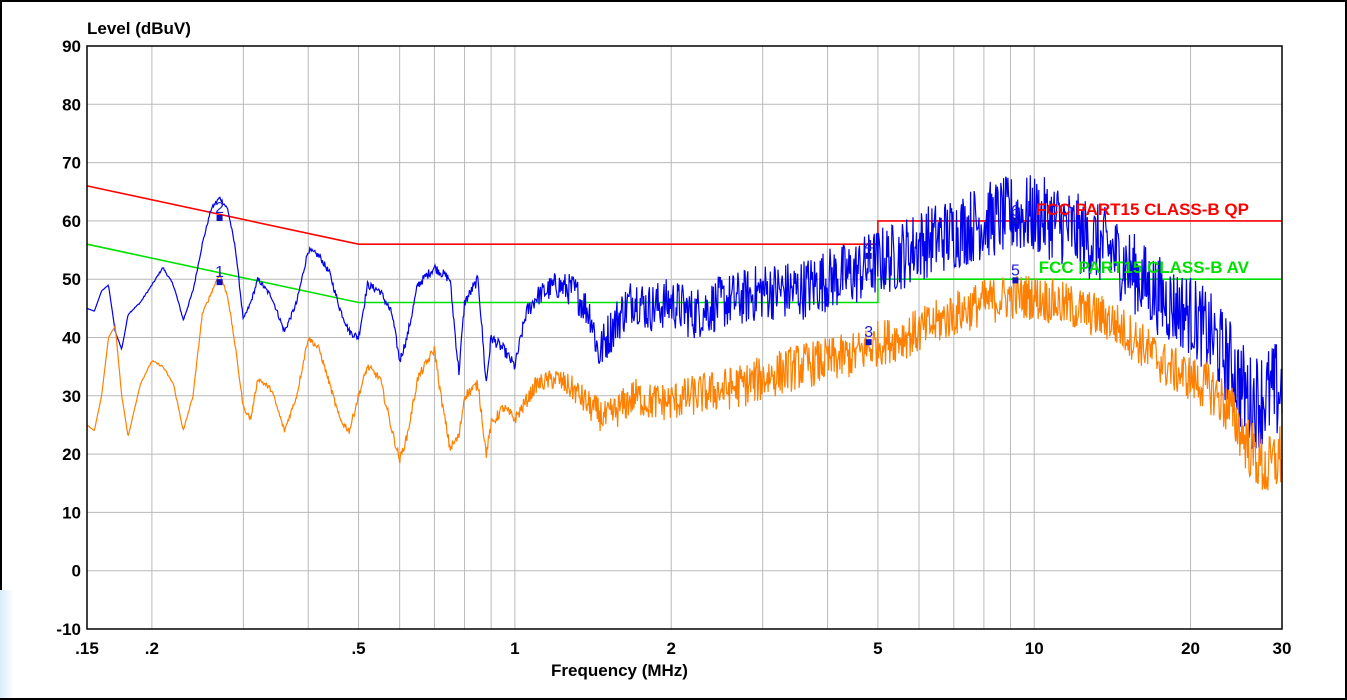 This screenshot has width=1347, height=700. Describe the element at coordinates (1144, 267) in the screenshot. I see `av-limit-label: FCC PART15 CLASS-B AV` at that location.